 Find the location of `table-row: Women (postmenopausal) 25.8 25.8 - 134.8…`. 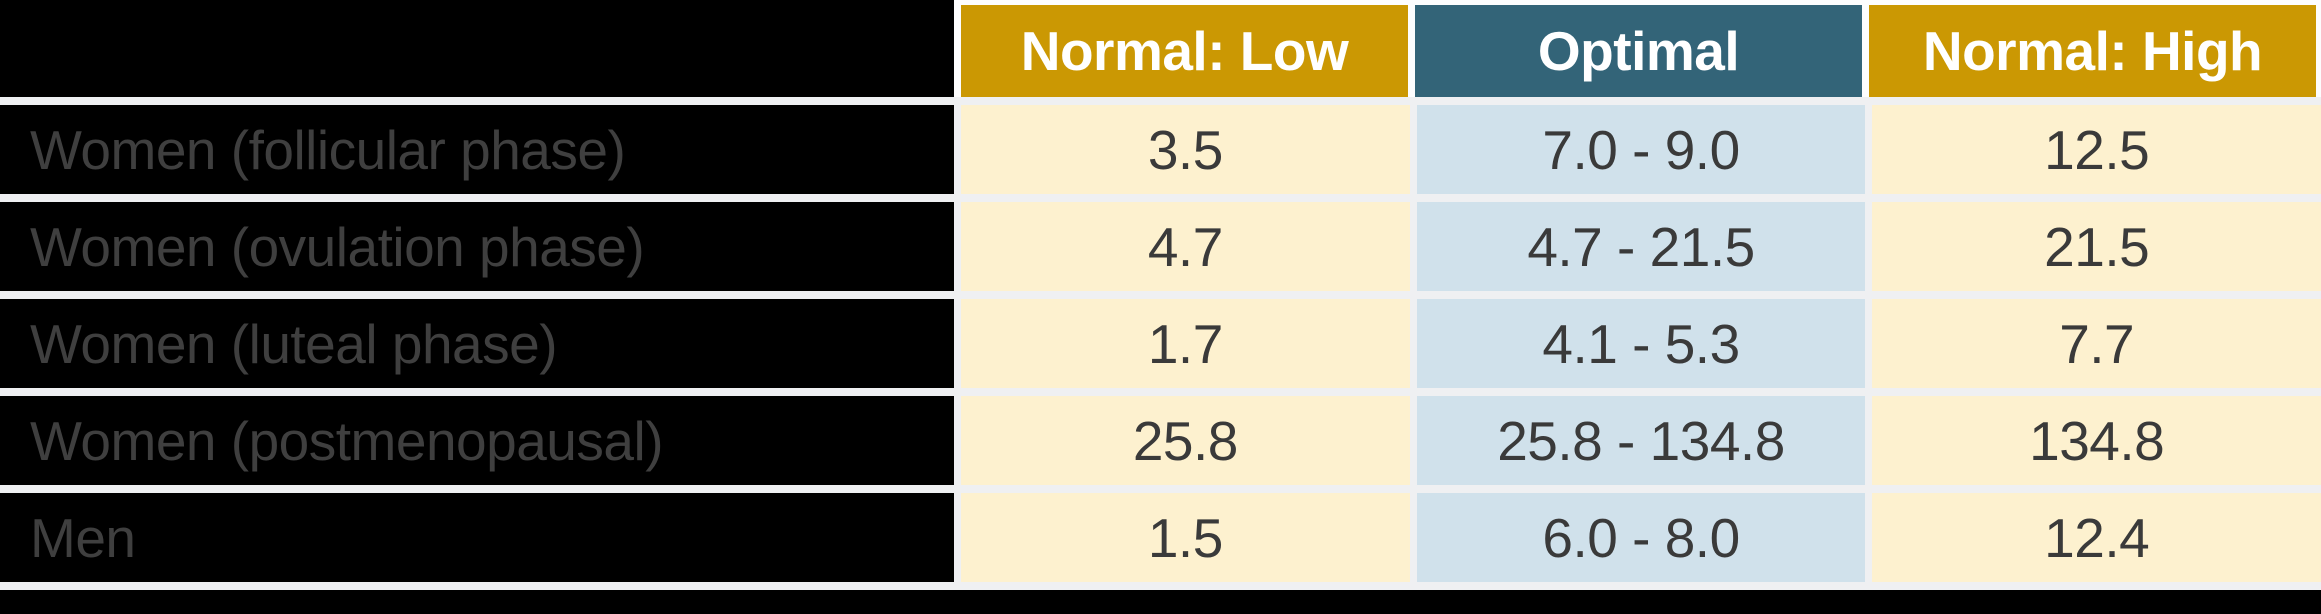

table-row: Women (postmenopausal) 25.8 25.8 - 134.8… is located at coordinates (1160, 440).